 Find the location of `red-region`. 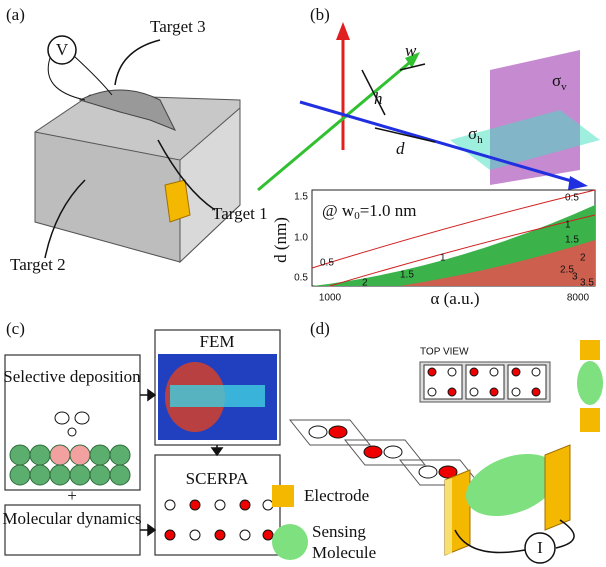

red-region is located at coordinates (497, 263).